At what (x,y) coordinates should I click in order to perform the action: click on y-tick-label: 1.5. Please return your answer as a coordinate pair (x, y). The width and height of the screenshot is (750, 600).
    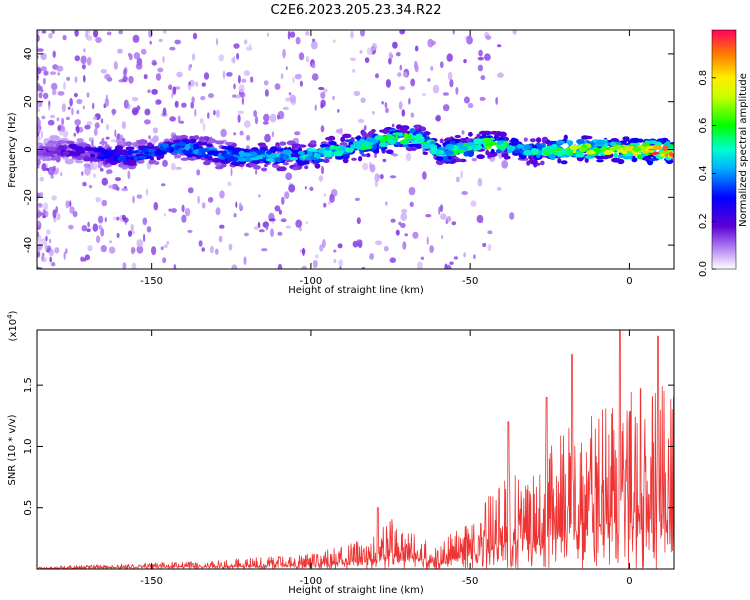
    Looking at the image, I should click on (28, 385).